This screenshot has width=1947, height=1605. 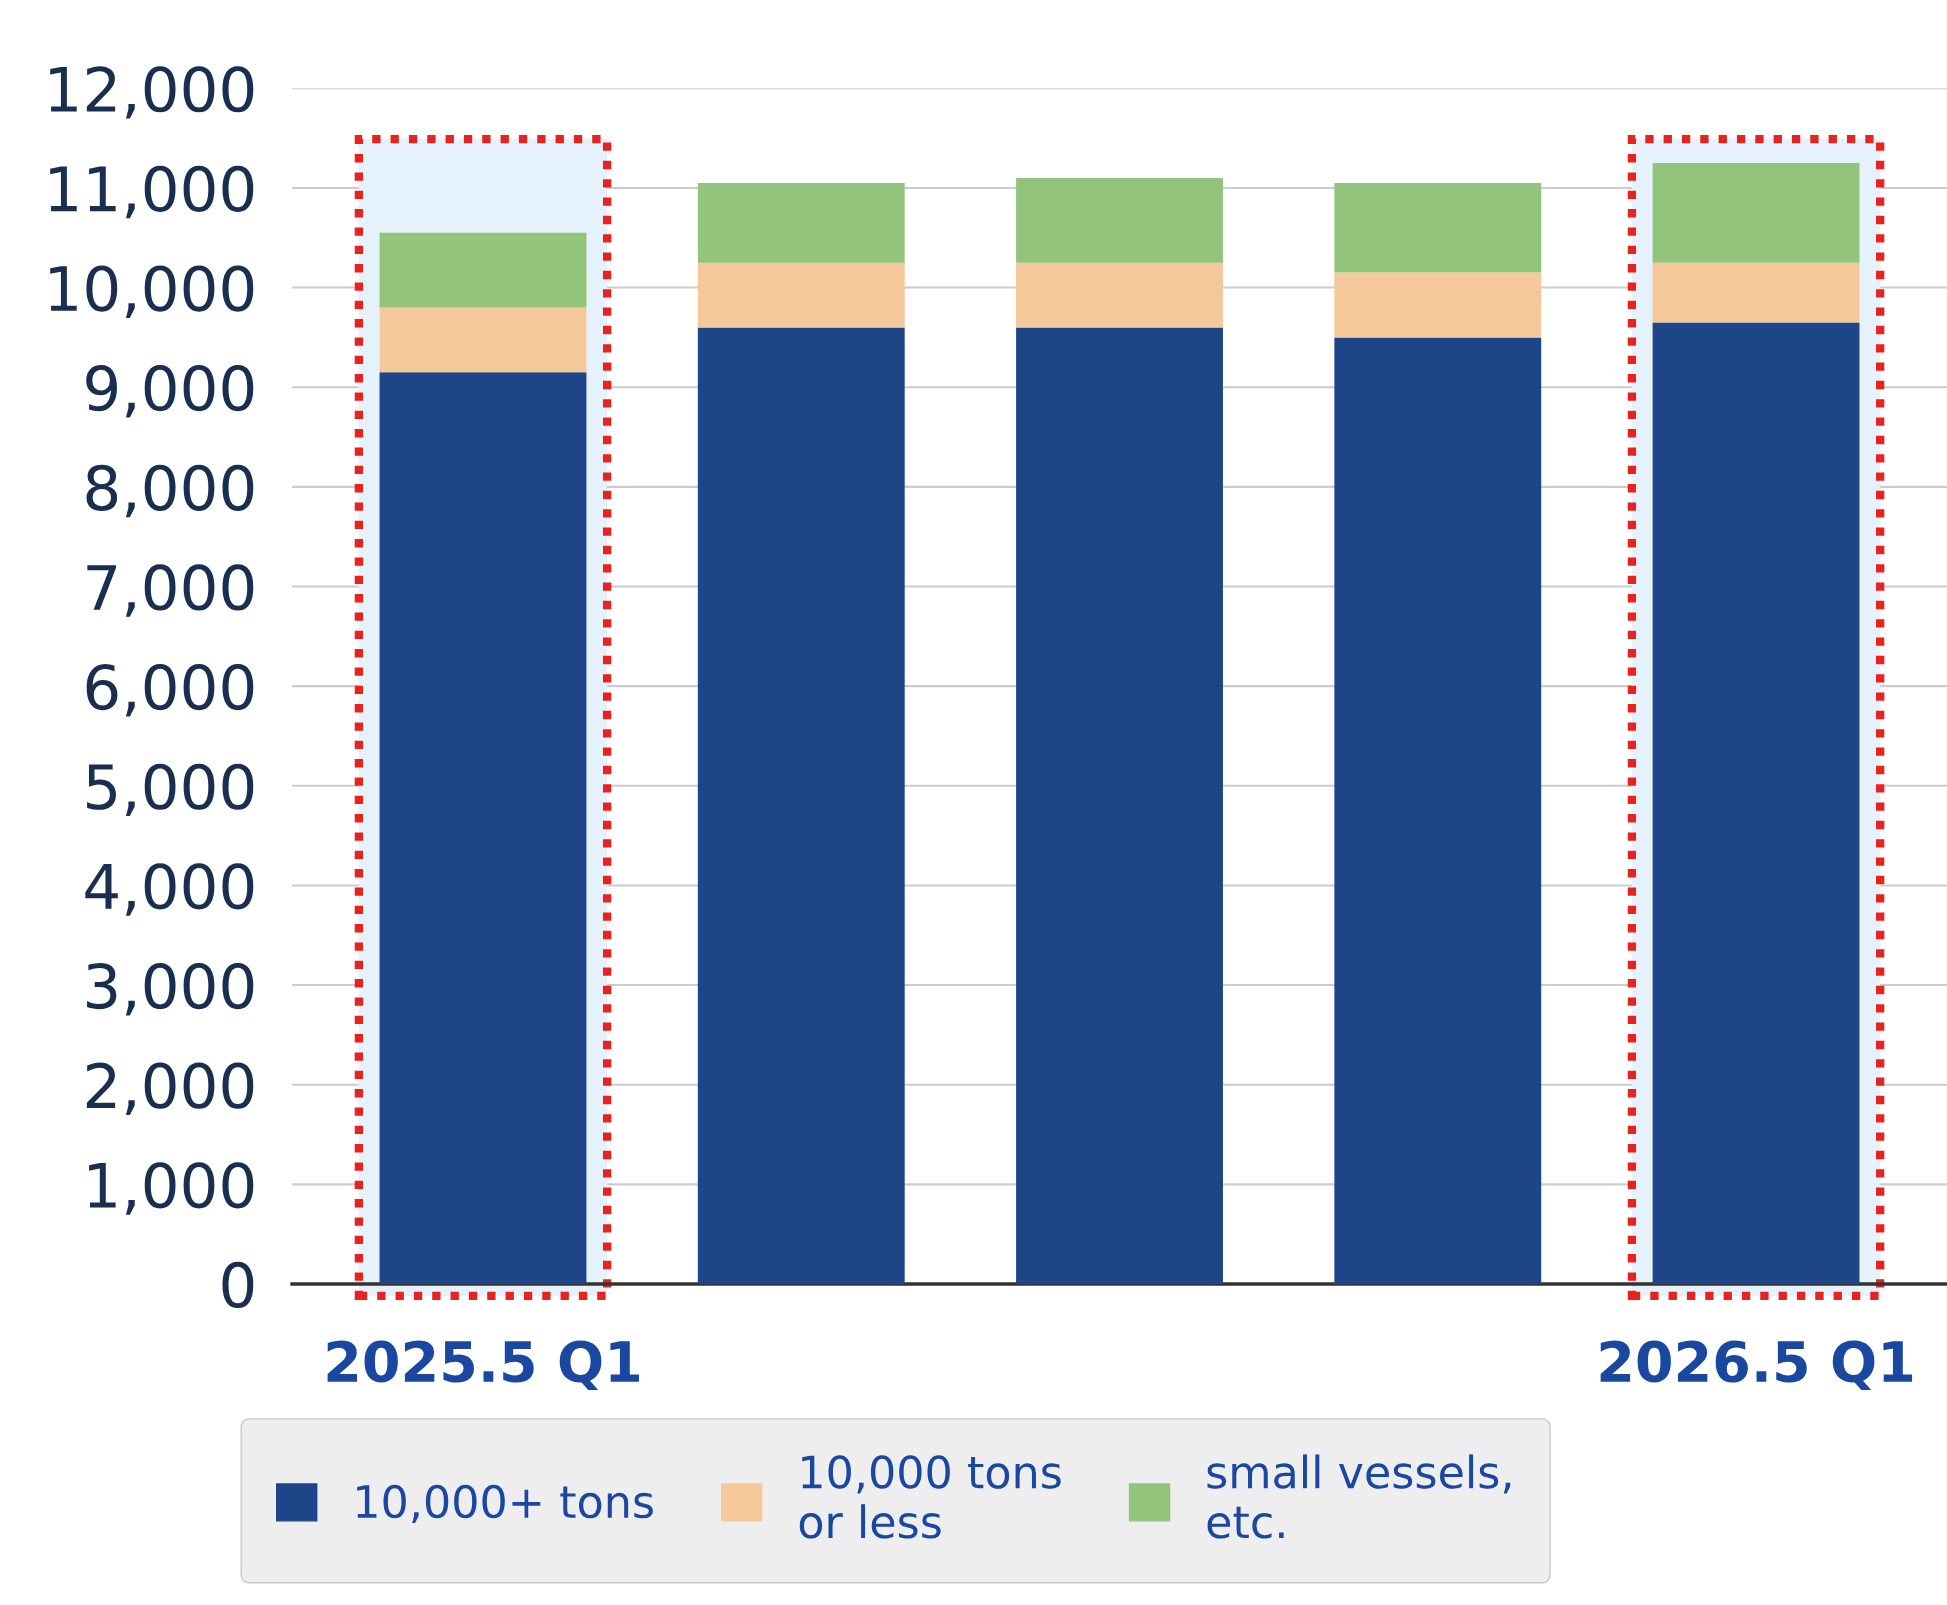 What do you see at coordinates (238, 1285) in the screenshot?
I see `y-tick-label: 0` at bounding box center [238, 1285].